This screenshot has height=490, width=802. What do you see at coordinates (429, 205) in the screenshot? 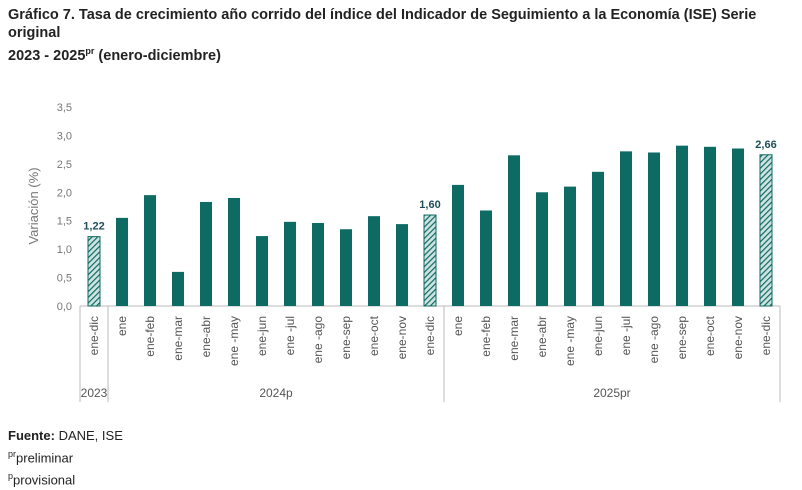
I see `data-label: 1,60` at bounding box center [429, 205].